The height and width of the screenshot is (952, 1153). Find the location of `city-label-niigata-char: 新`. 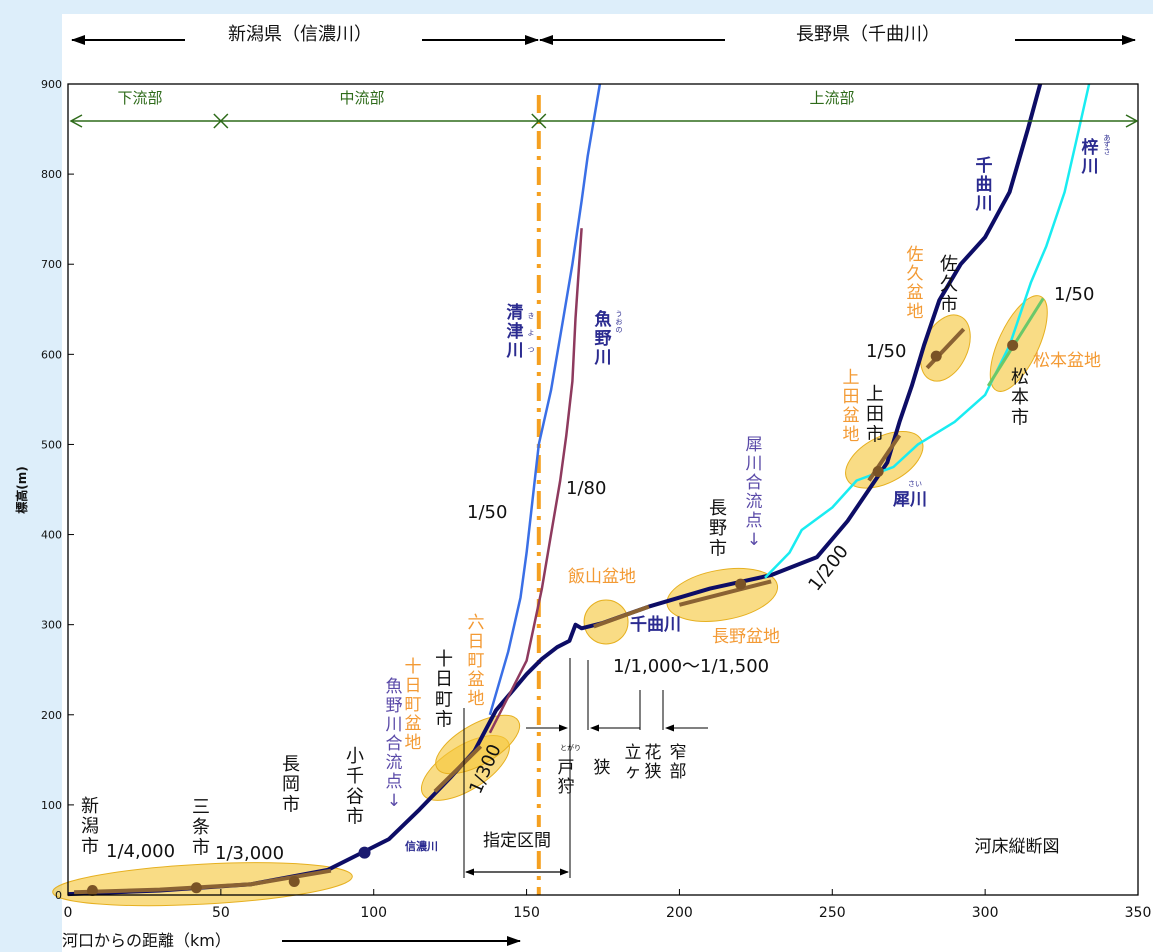

city-label-niigata-char: 新 is located at coordinates (90, 806).